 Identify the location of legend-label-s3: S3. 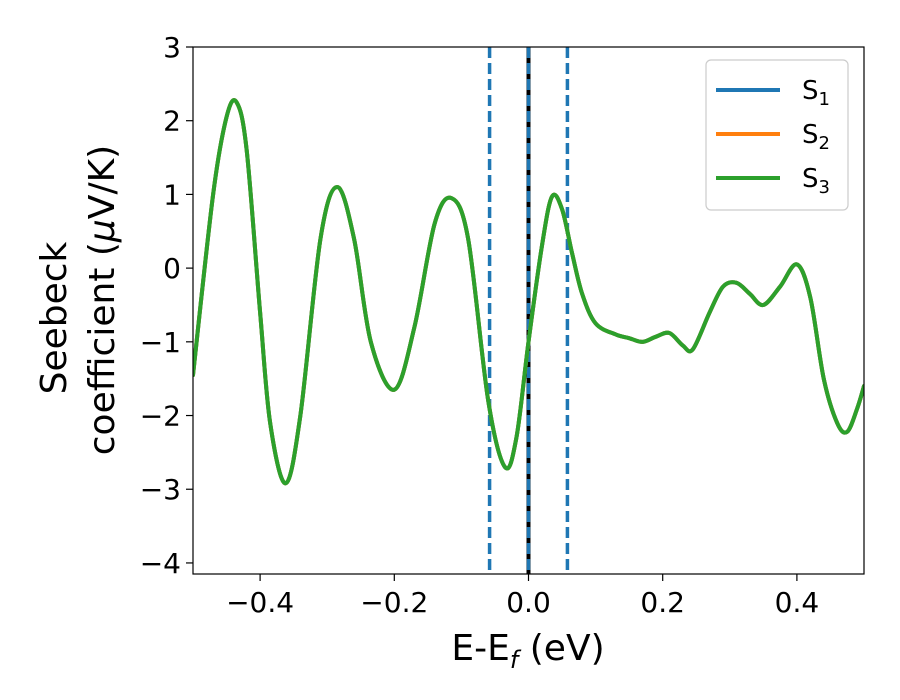
(816, 181).